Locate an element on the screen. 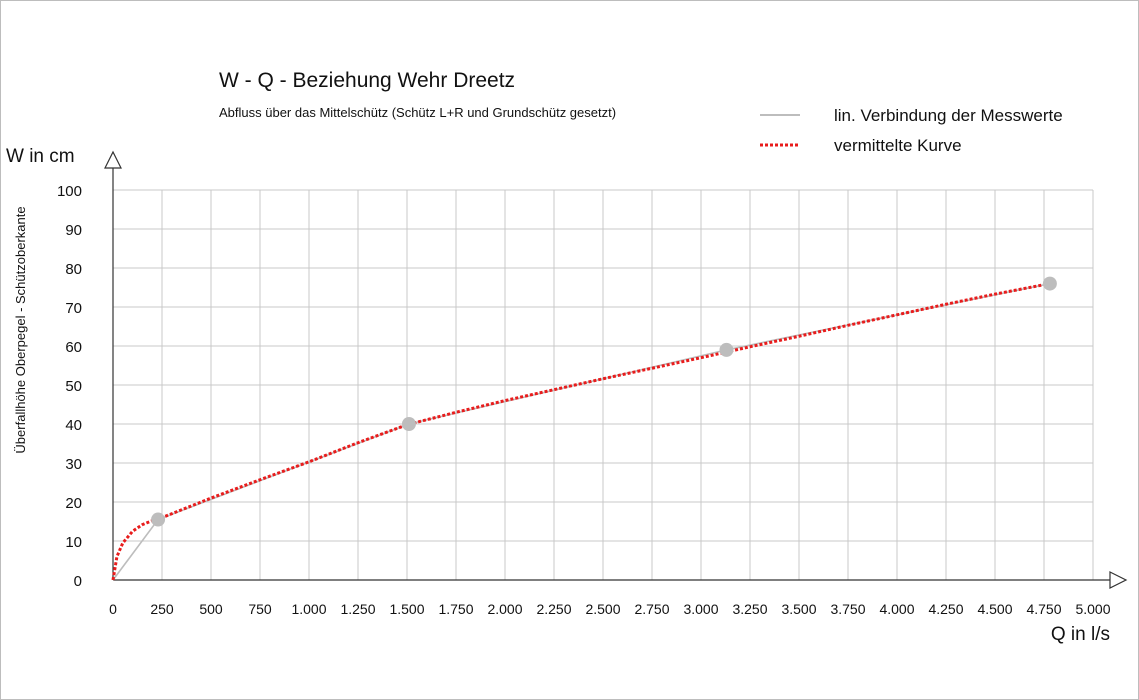 The image size is (1139, 700). y-tick-label: 40 is located at coordinates (73, 425).